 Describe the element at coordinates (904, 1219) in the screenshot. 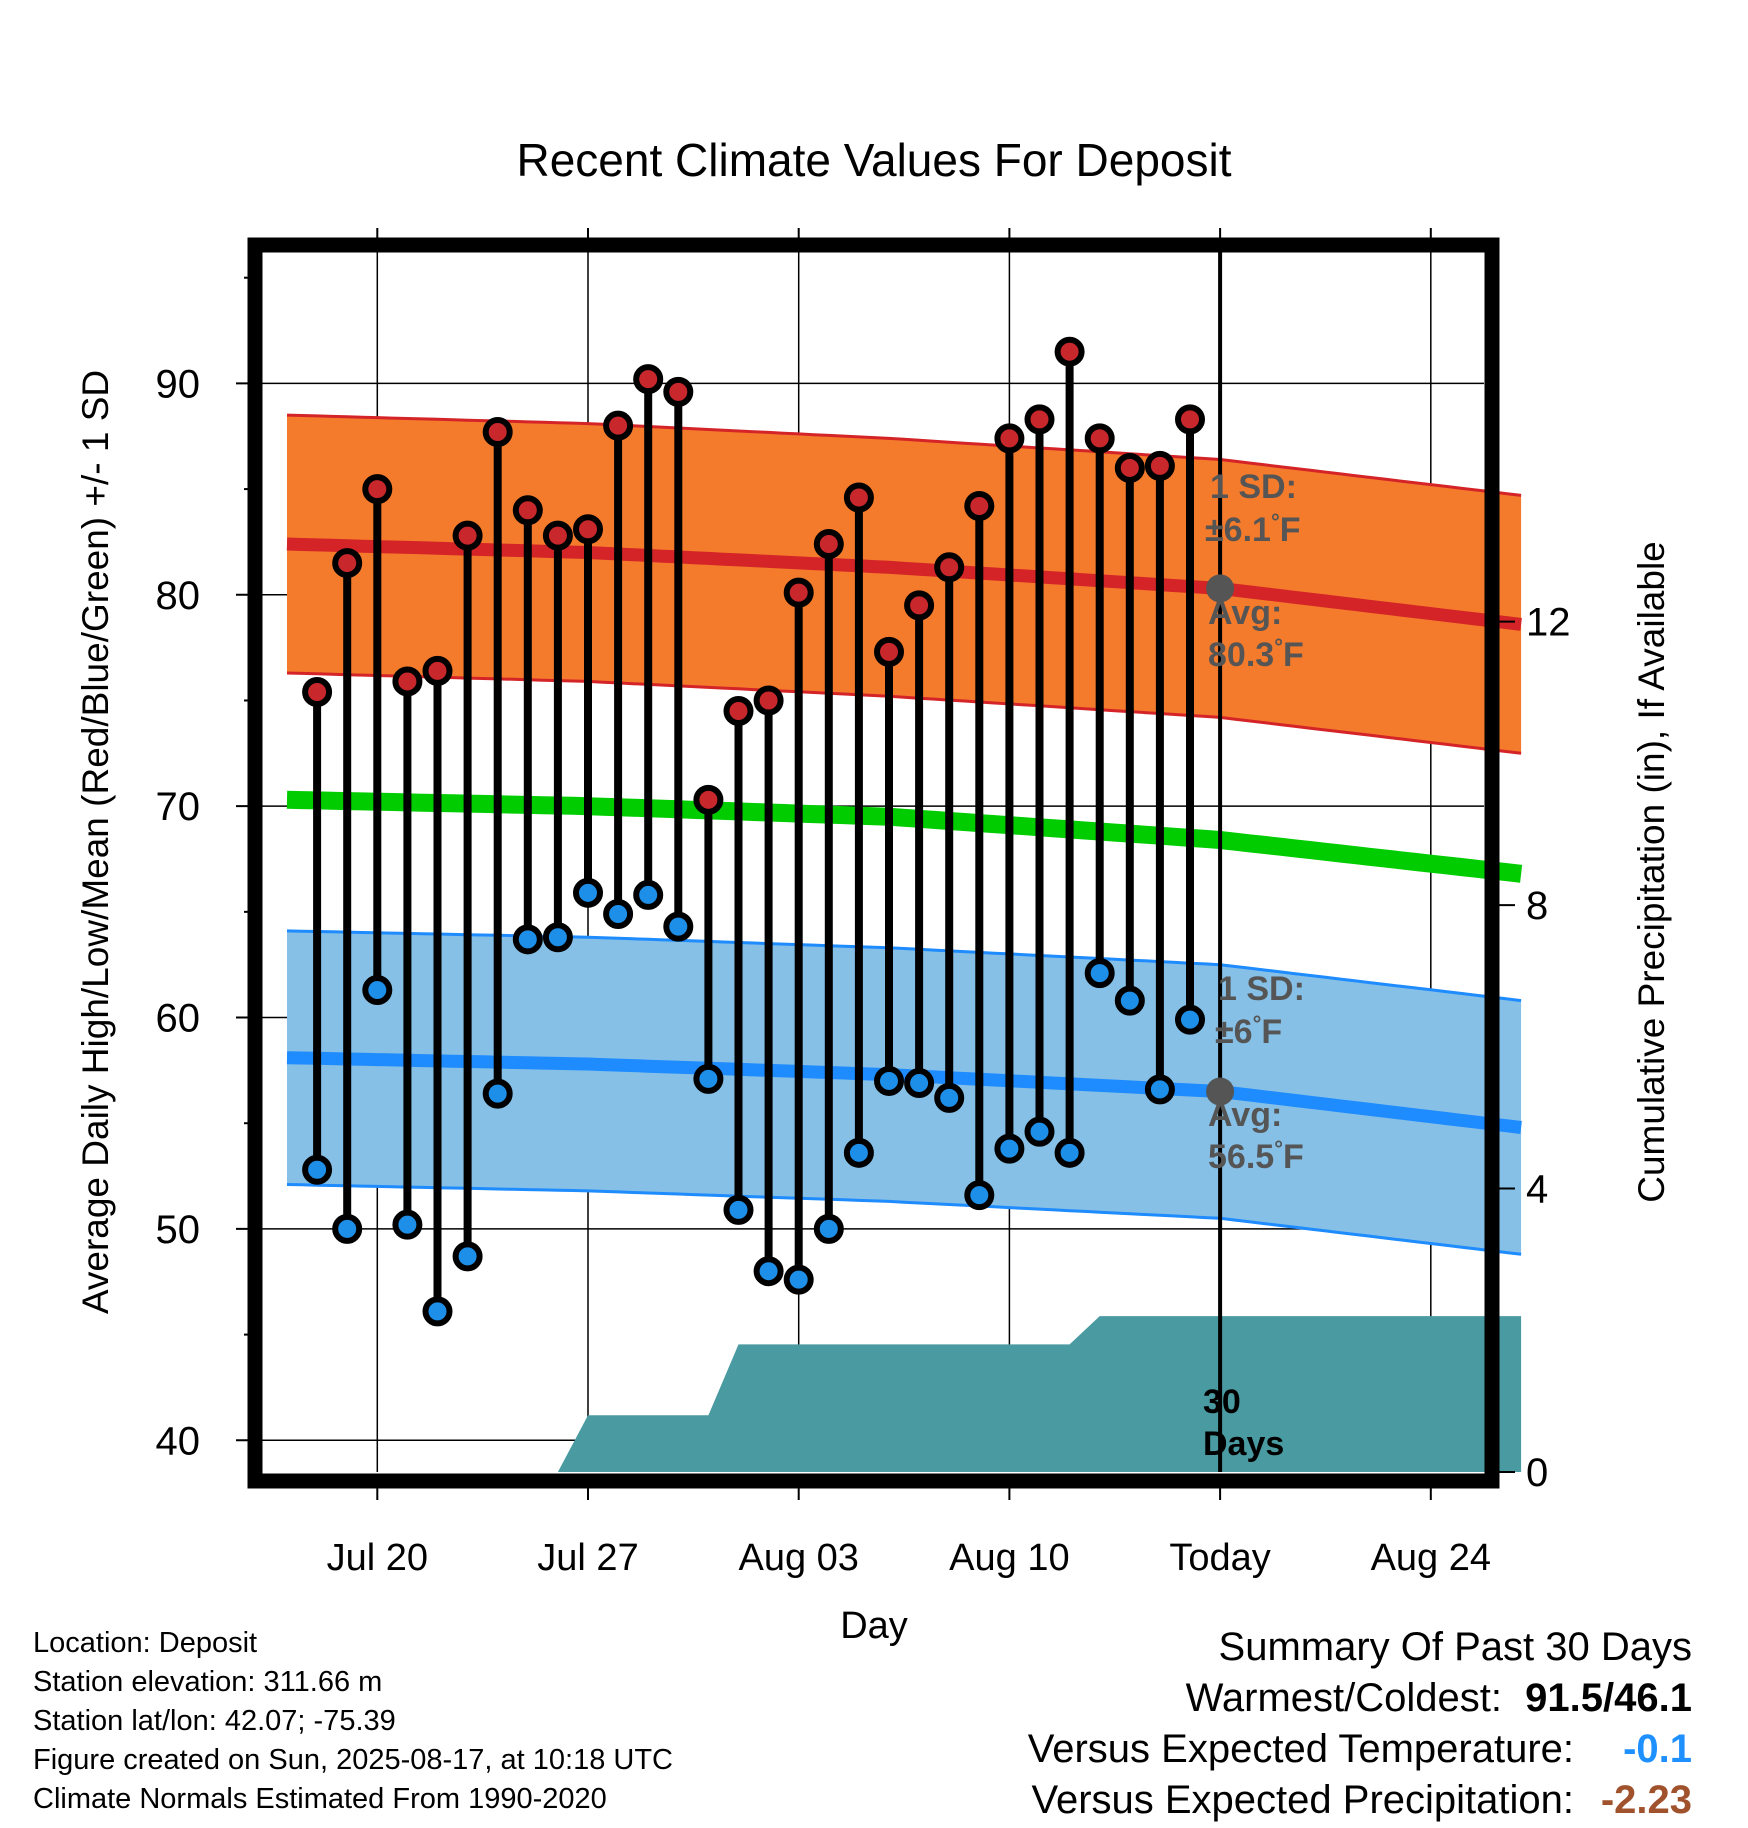

I see `low-sd-lower-edge` at that location.